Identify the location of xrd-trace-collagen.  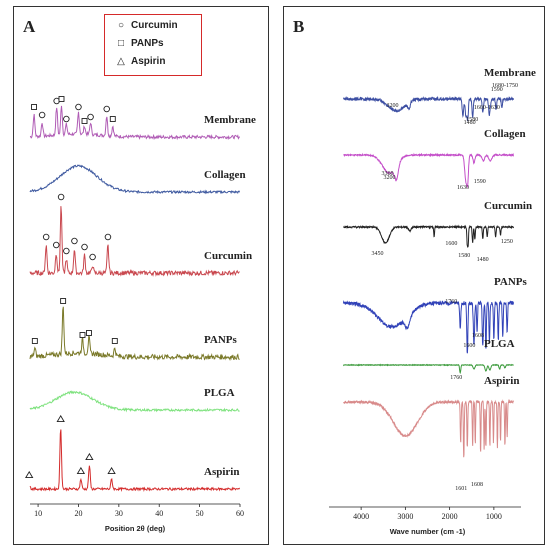
(135, 179).